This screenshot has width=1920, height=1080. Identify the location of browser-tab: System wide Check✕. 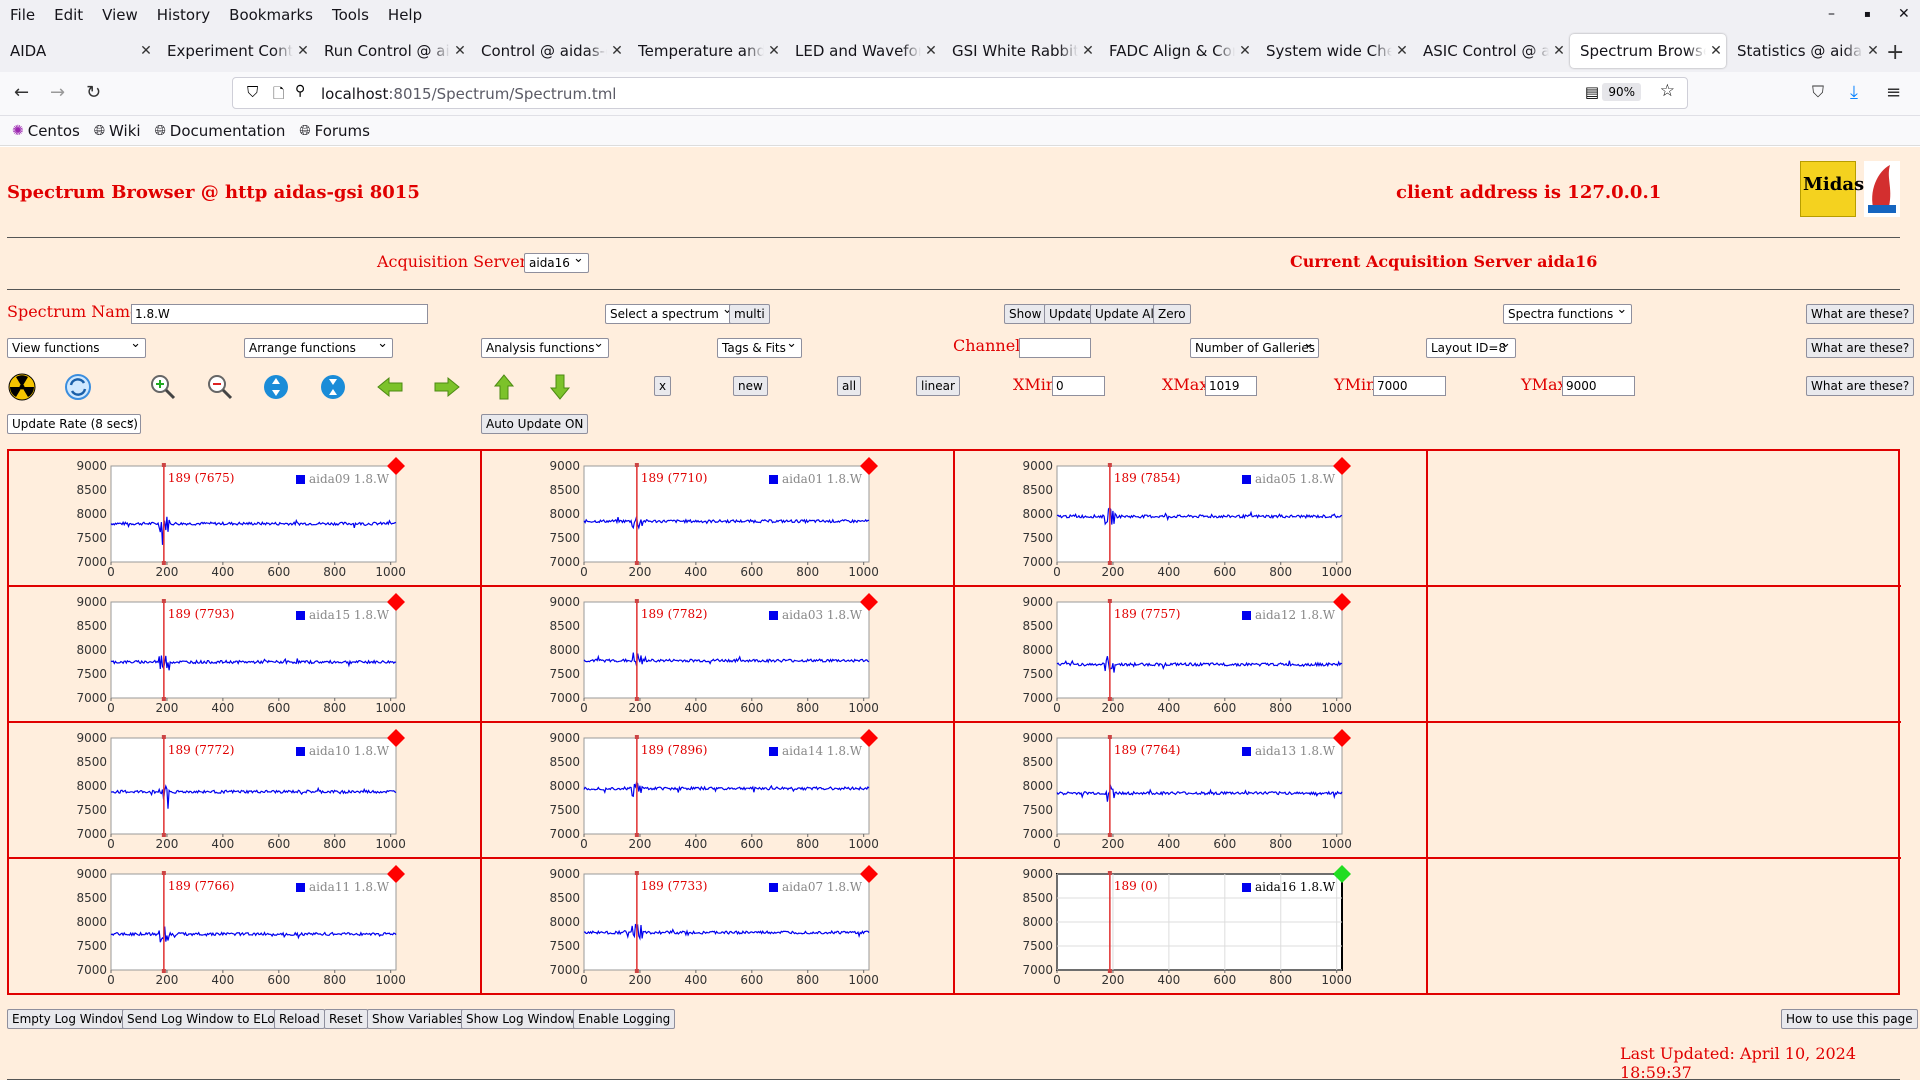
(1334, 51).